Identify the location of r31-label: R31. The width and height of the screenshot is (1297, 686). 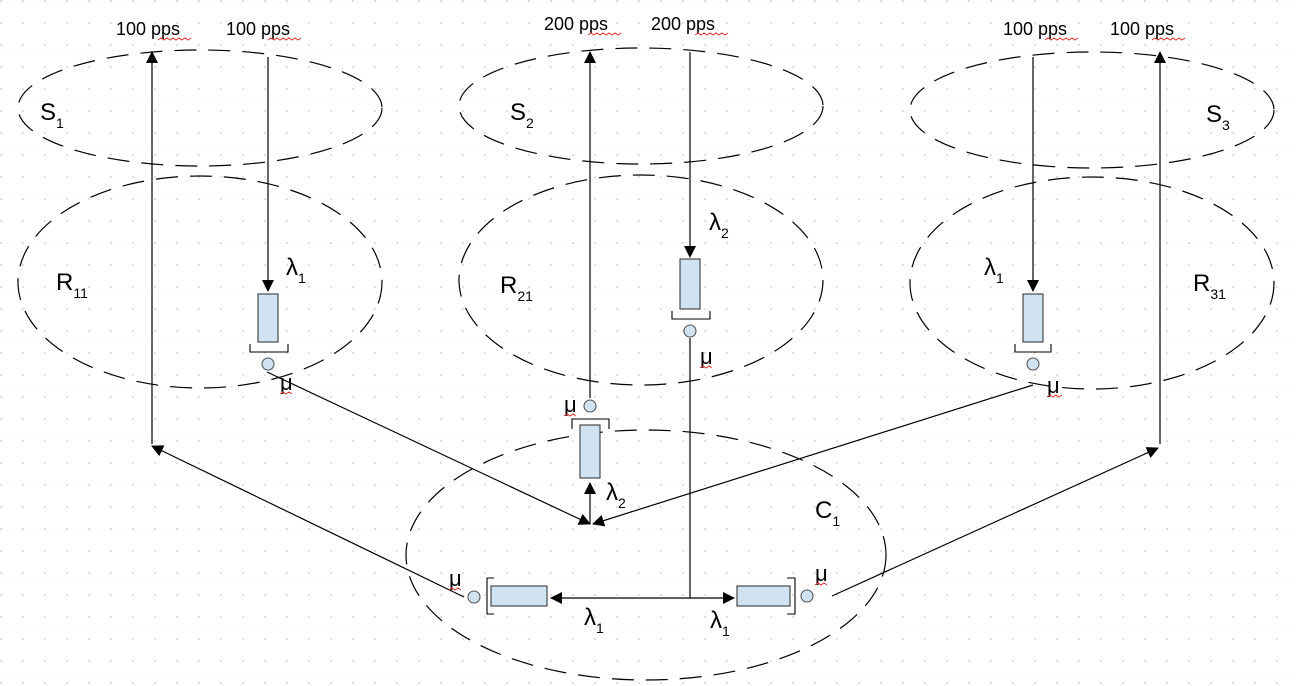
(1209, 286).